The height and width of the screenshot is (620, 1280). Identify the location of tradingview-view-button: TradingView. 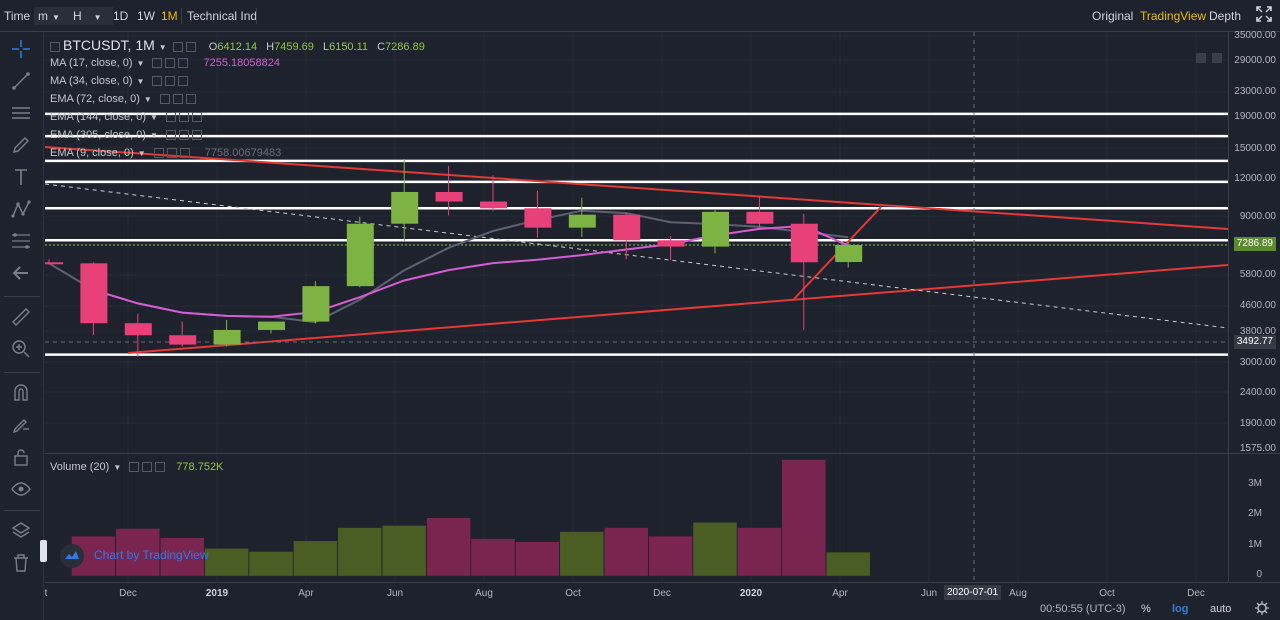
(1173, 16).